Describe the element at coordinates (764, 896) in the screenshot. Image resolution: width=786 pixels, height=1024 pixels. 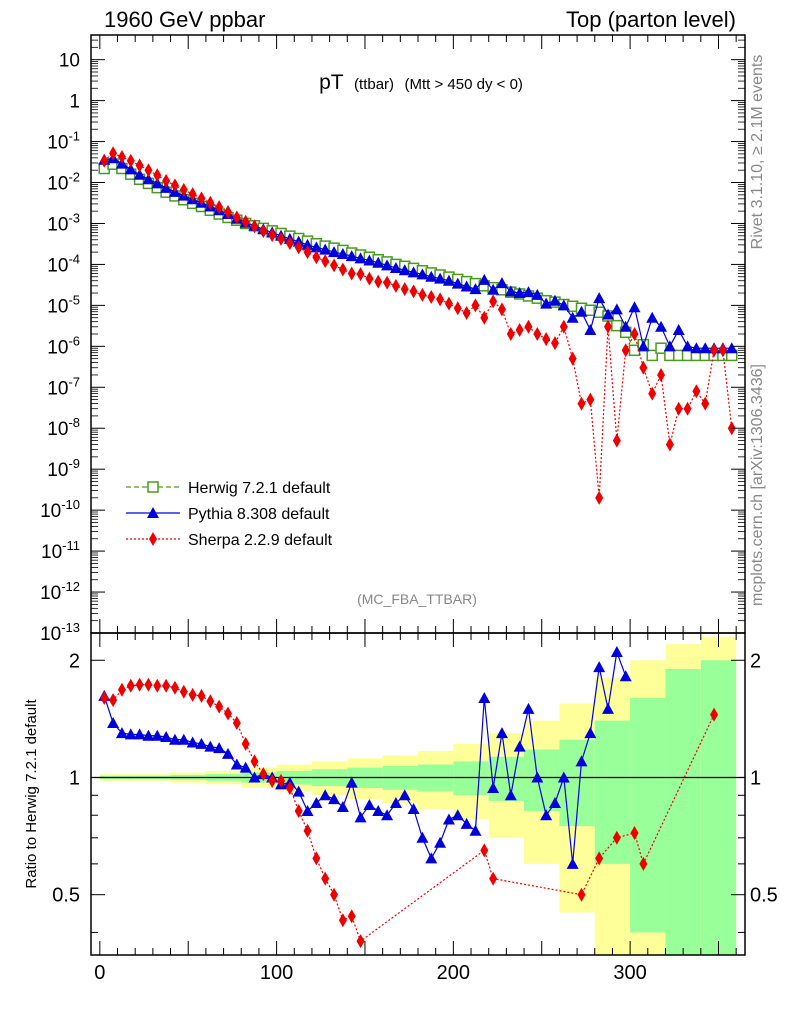
I see `ratio-ytick-label-right: 0.5` at that location.